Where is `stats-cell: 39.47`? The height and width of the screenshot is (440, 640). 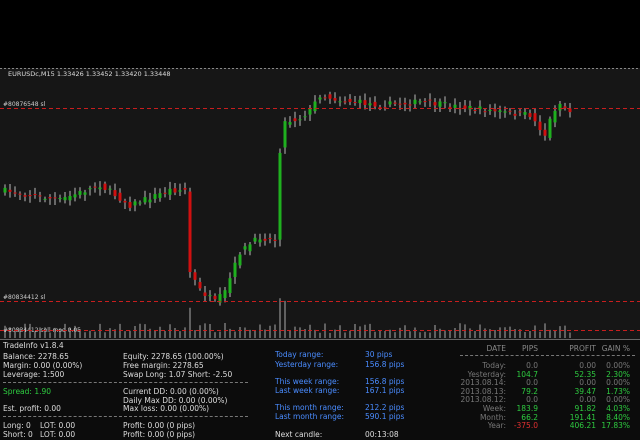
stats-cell: 39.47 is located at coordinates (585, 391).